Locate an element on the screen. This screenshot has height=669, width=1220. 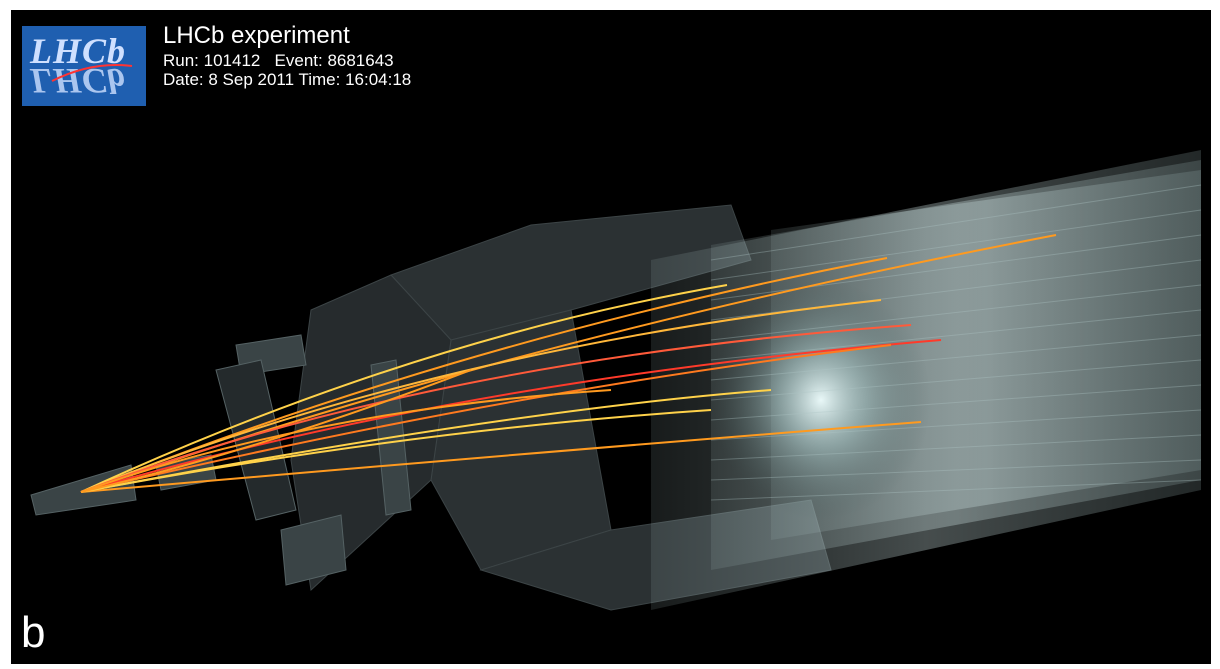
lhcb-logo: LHCb LHCb is located at coordinates (84, 66).